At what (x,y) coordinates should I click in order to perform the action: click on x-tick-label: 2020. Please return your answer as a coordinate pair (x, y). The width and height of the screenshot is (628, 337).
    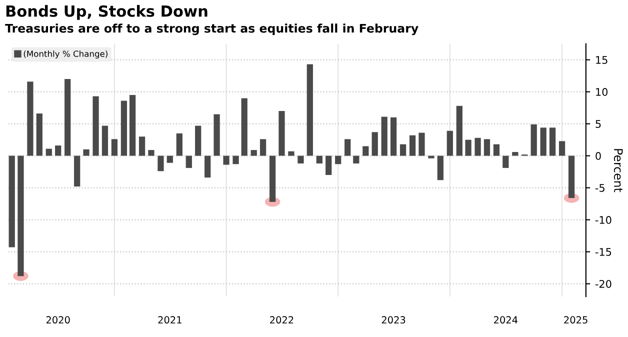
    Looking at the image, I should click on (58, 320).